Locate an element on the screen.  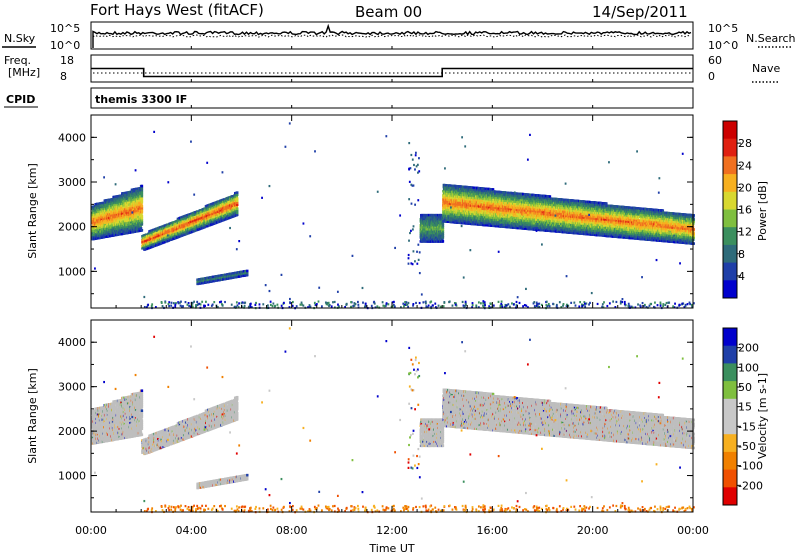
date-title: 14/Sep/2011 is located at coordinates (640, 12).